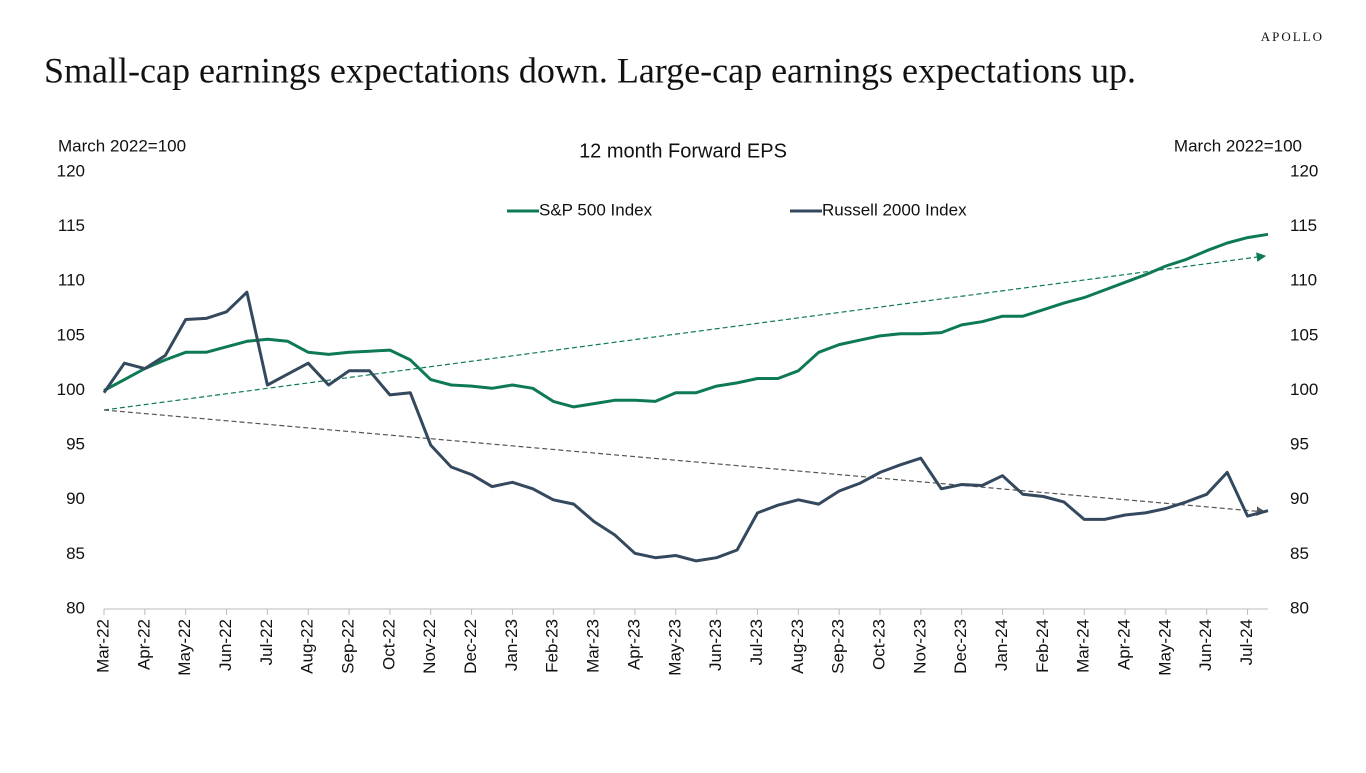 The height and width of the screenshot is (773, 1366). Describe the element at coordinates (75, 553) in the screenshot. I see `y-tick-label: 85` at that location.